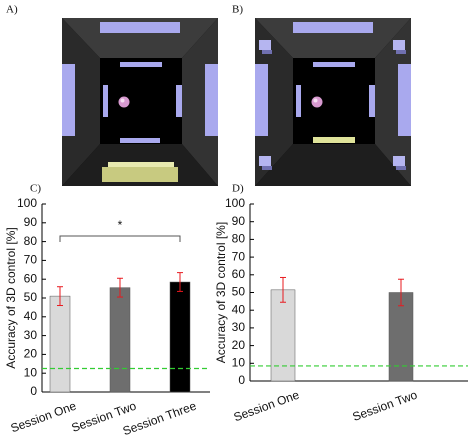  I want to click on x-tick-label: Session Two, so click(385, 406).